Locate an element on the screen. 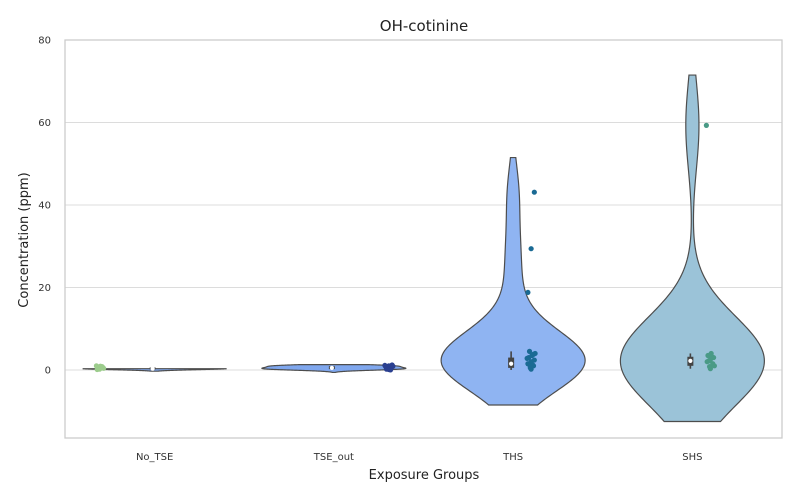  violin-No_TSE is located at coordinates (154, 370).